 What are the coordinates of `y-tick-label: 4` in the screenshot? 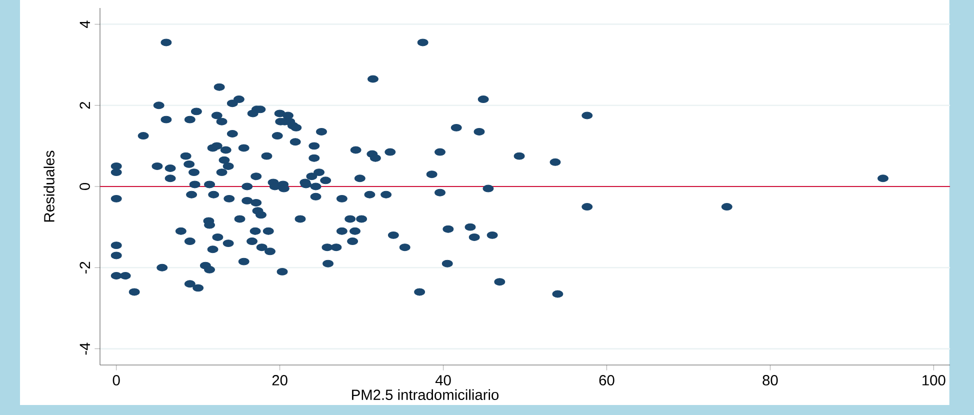 It's located at (85, 24).